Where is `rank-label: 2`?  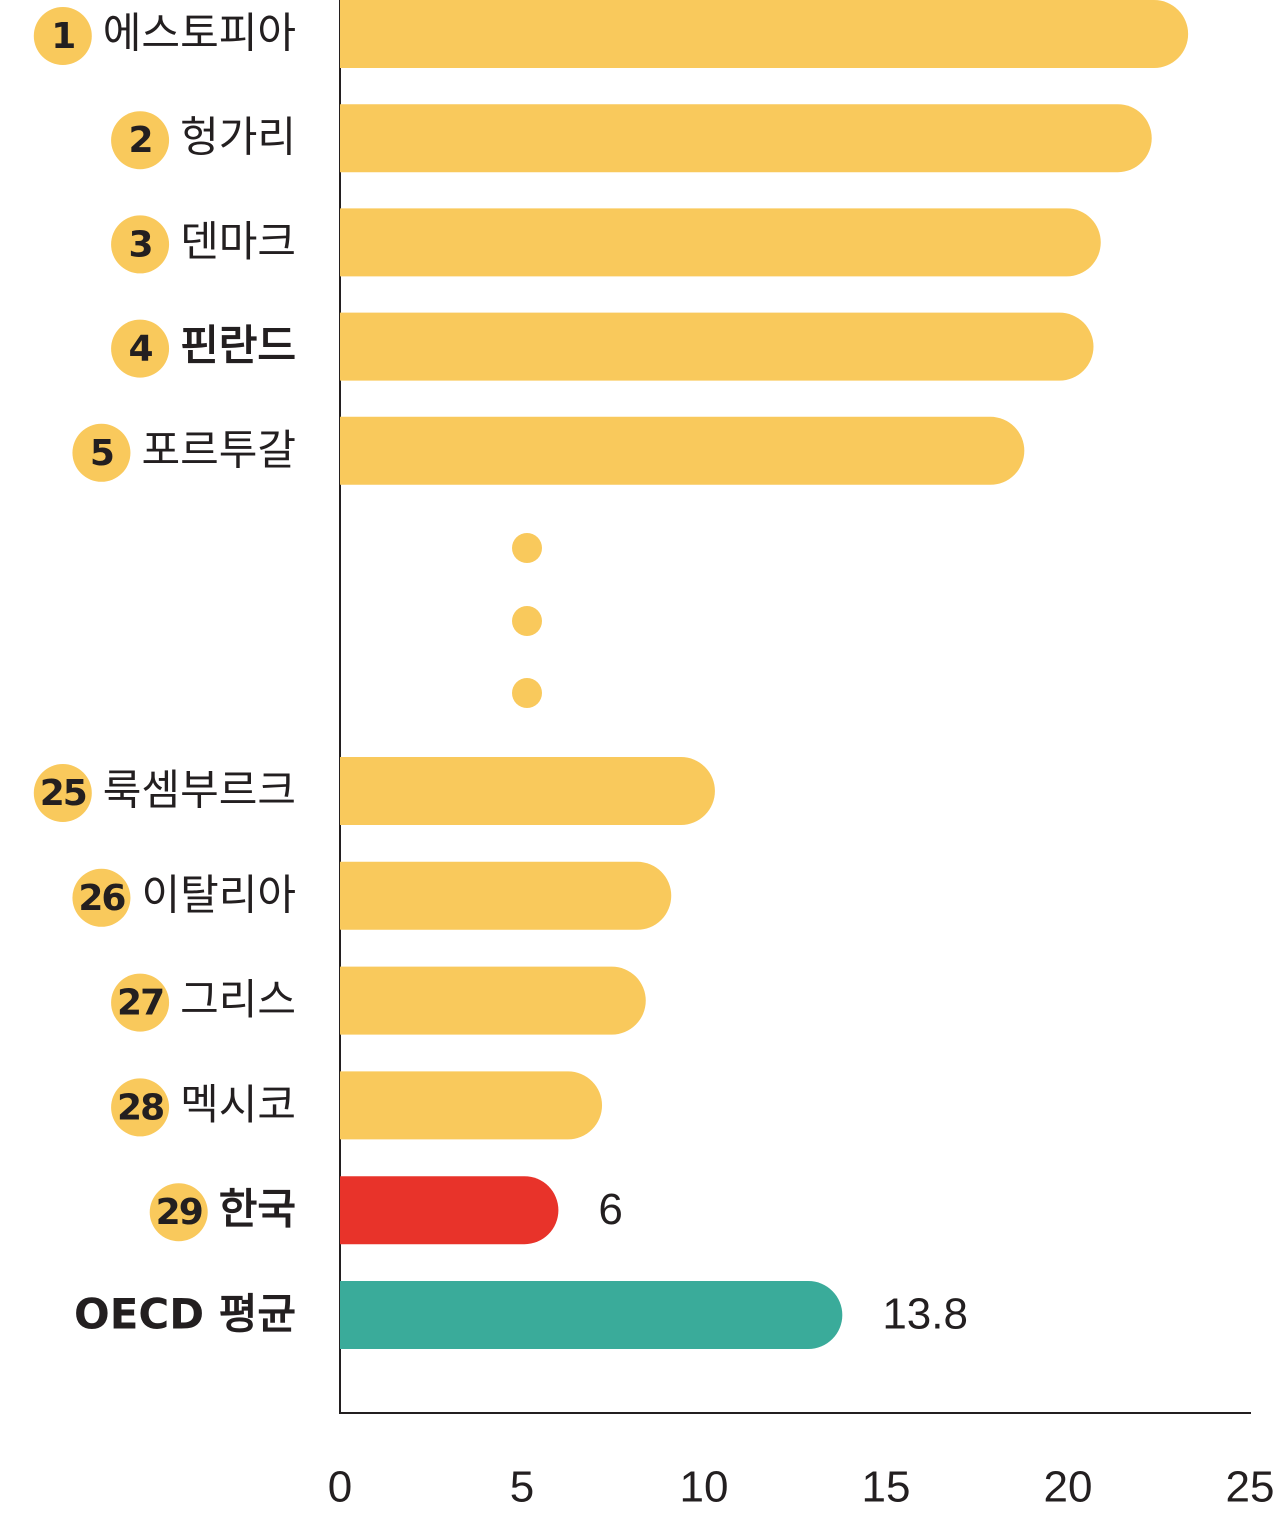
rank-label: 2 is located at coordinates (140, 140).